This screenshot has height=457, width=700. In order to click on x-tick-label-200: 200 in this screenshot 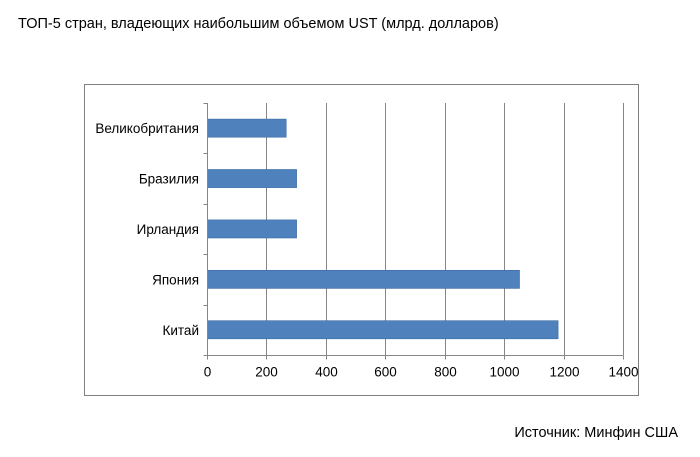, I will do `click(266, 372)`.